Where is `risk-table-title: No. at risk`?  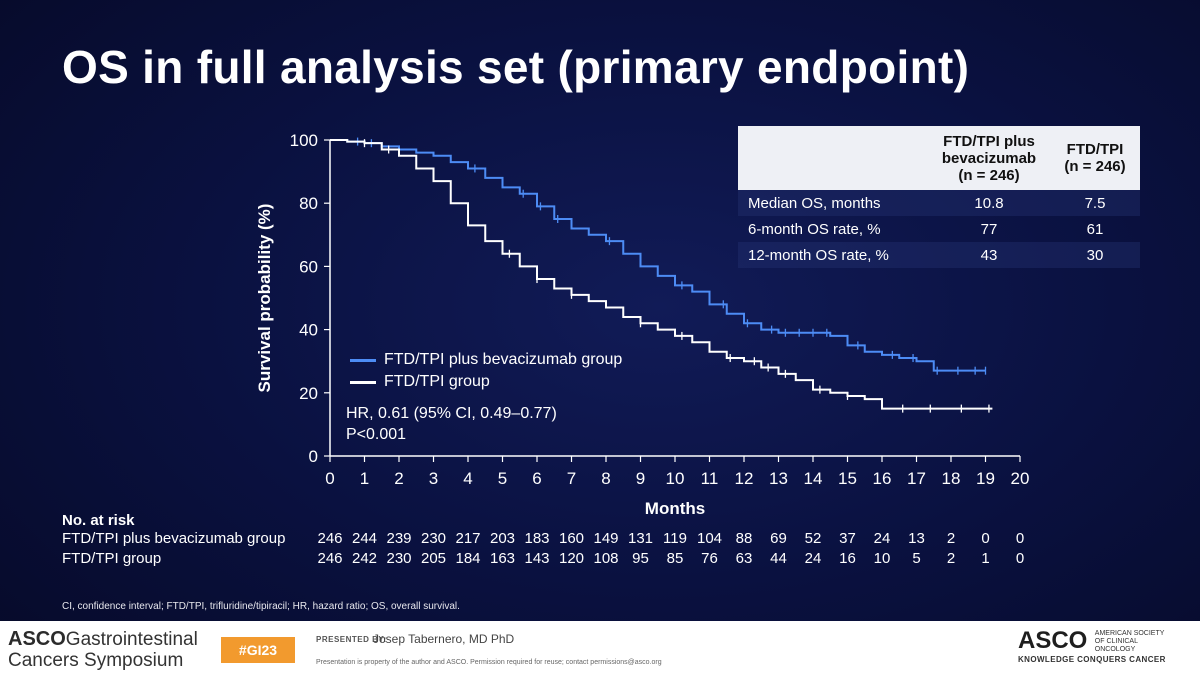
risk-table-title: No. at risk is located at coordinates (98, 520).